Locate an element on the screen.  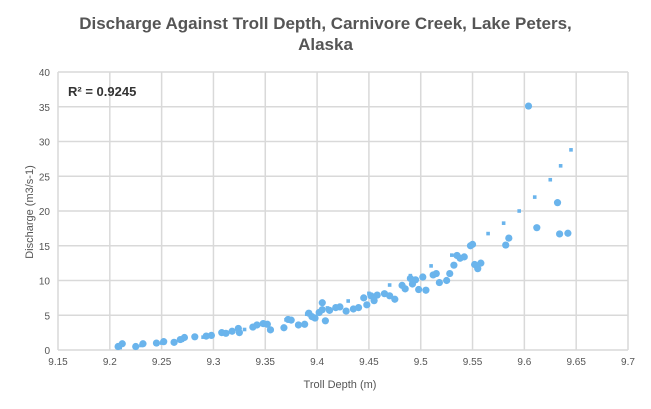
chart-title-line-2: Alaska is located at coordinates (325, 44).